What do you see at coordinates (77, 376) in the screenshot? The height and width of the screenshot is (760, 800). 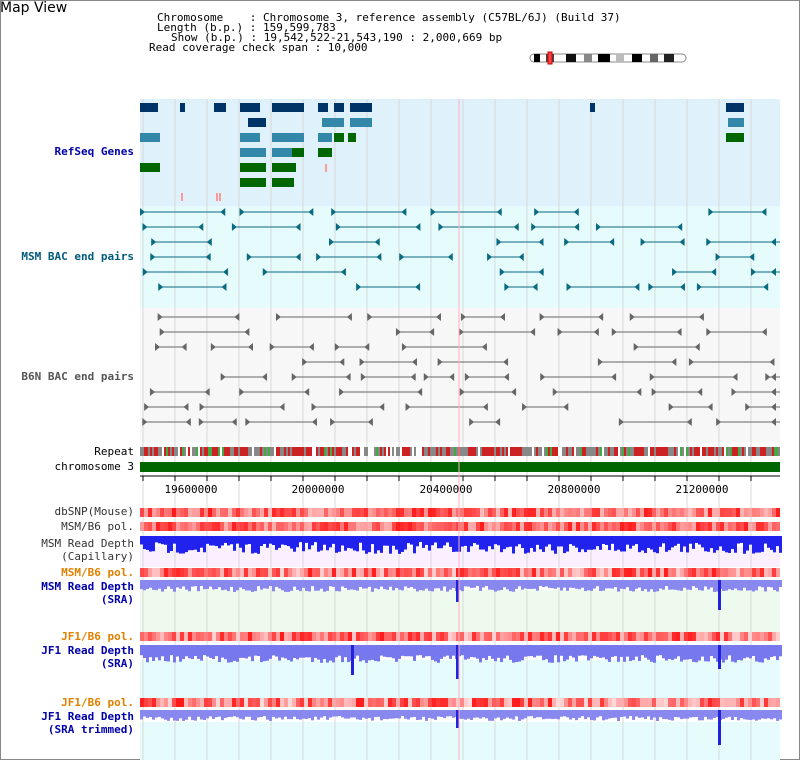 I see `track-label-b6n-bac: B6N BAC end pairs` at bounding box center [77, 376].